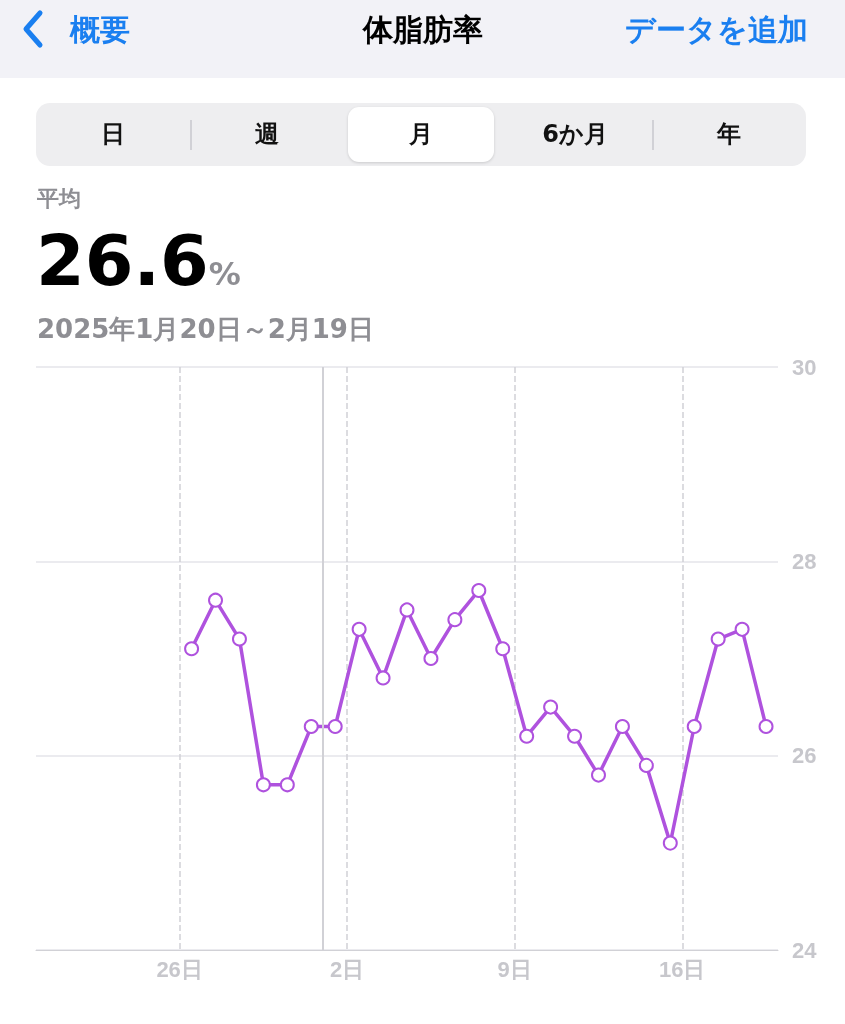 The width and height of the screenshot is (845, 1024). Describe the element at coordinates (804, 367) in the screenshot. I see `y-tick-label: 30` at that location.